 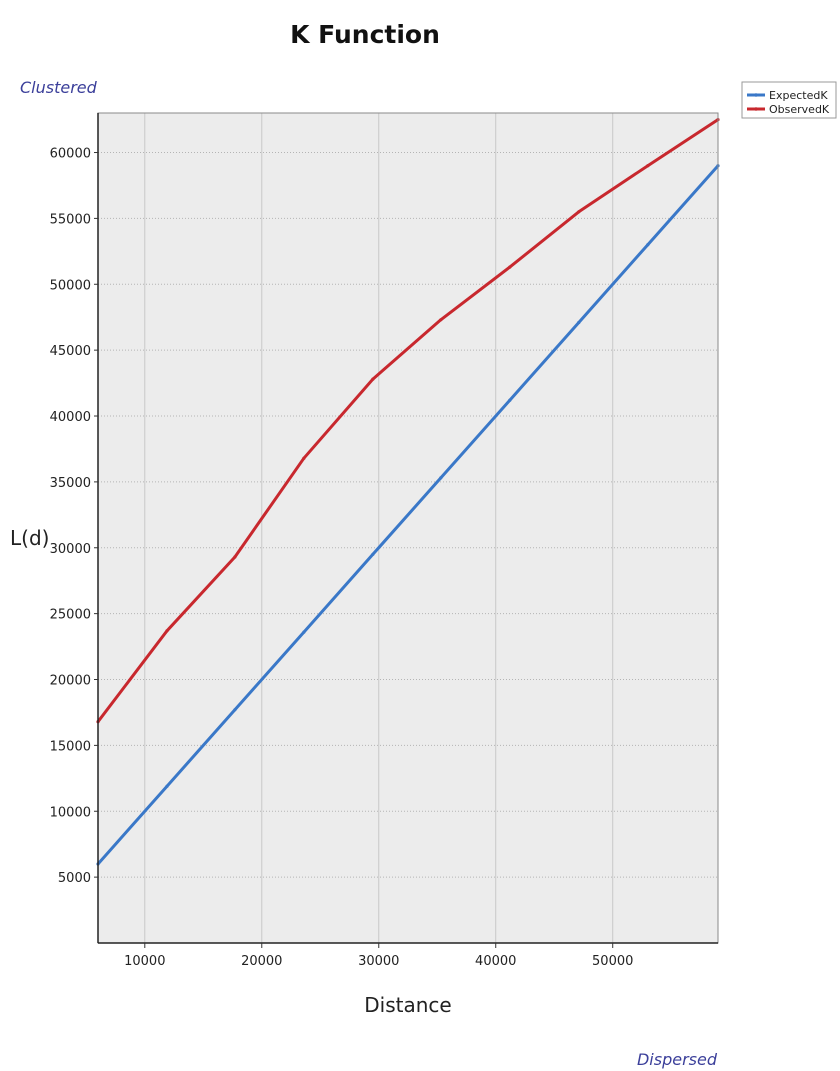 I want to click on y-tick-label: 30000, so click(x=70, y=549).